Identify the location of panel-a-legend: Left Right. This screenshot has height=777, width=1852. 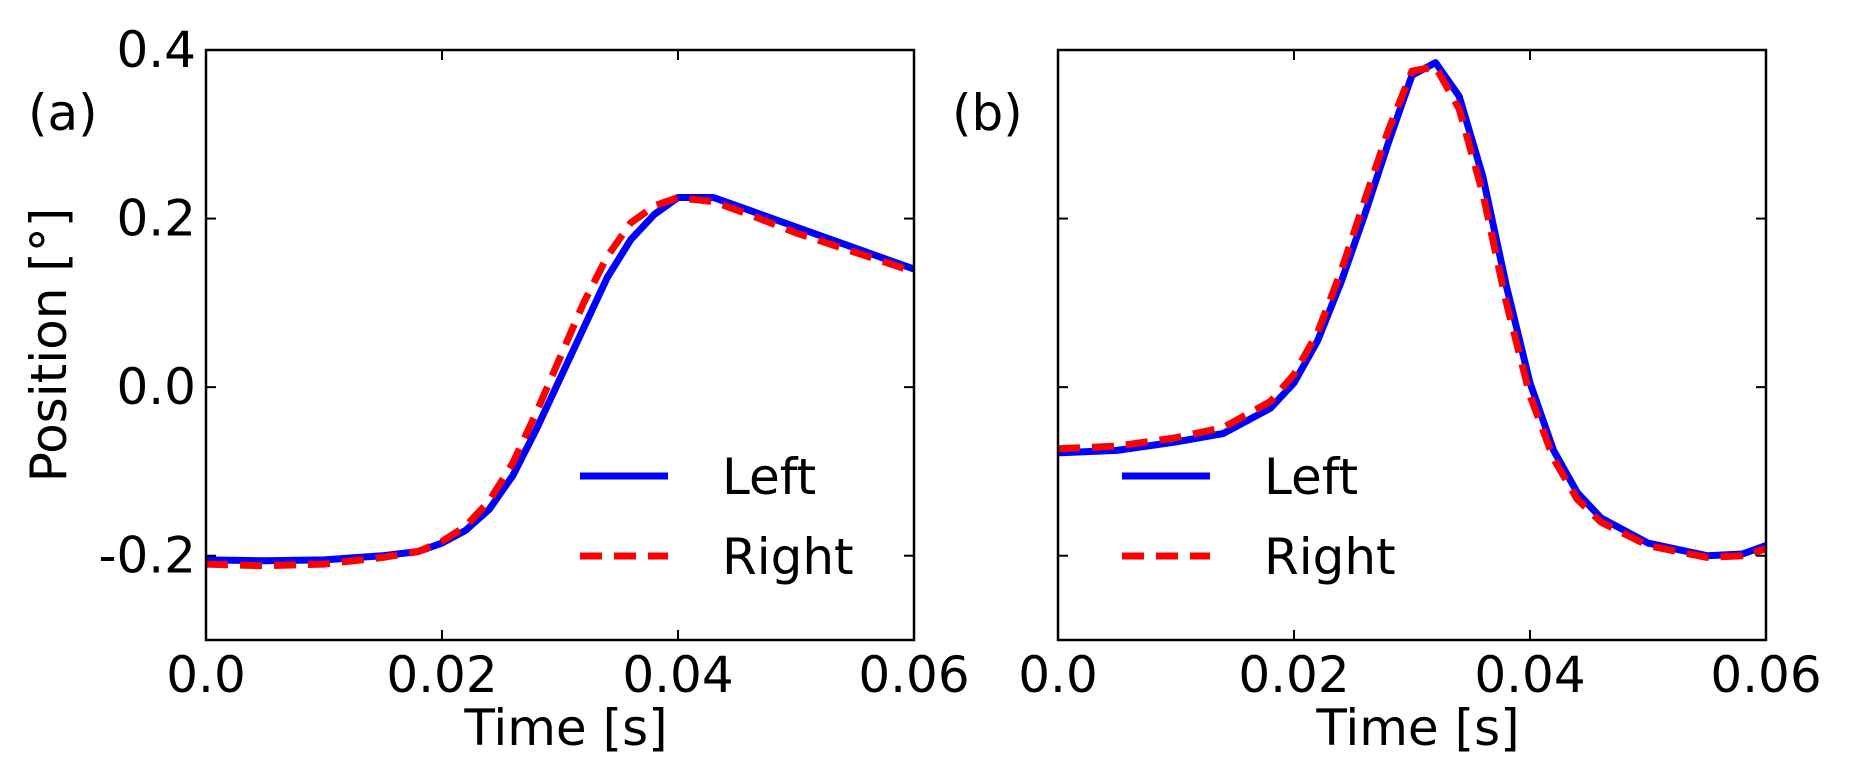
(717, 517).